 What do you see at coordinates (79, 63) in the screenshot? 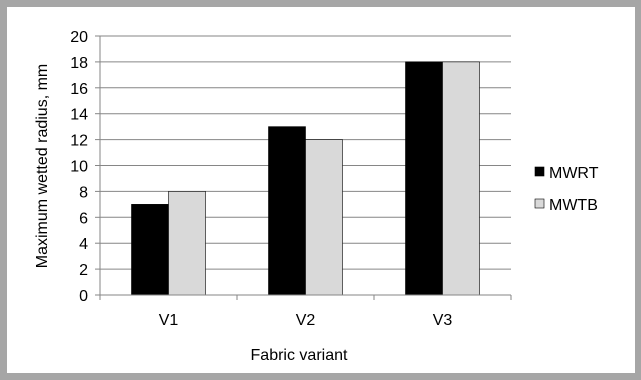
I see `y-tick-label: 18` at bounding box center [79, 63].